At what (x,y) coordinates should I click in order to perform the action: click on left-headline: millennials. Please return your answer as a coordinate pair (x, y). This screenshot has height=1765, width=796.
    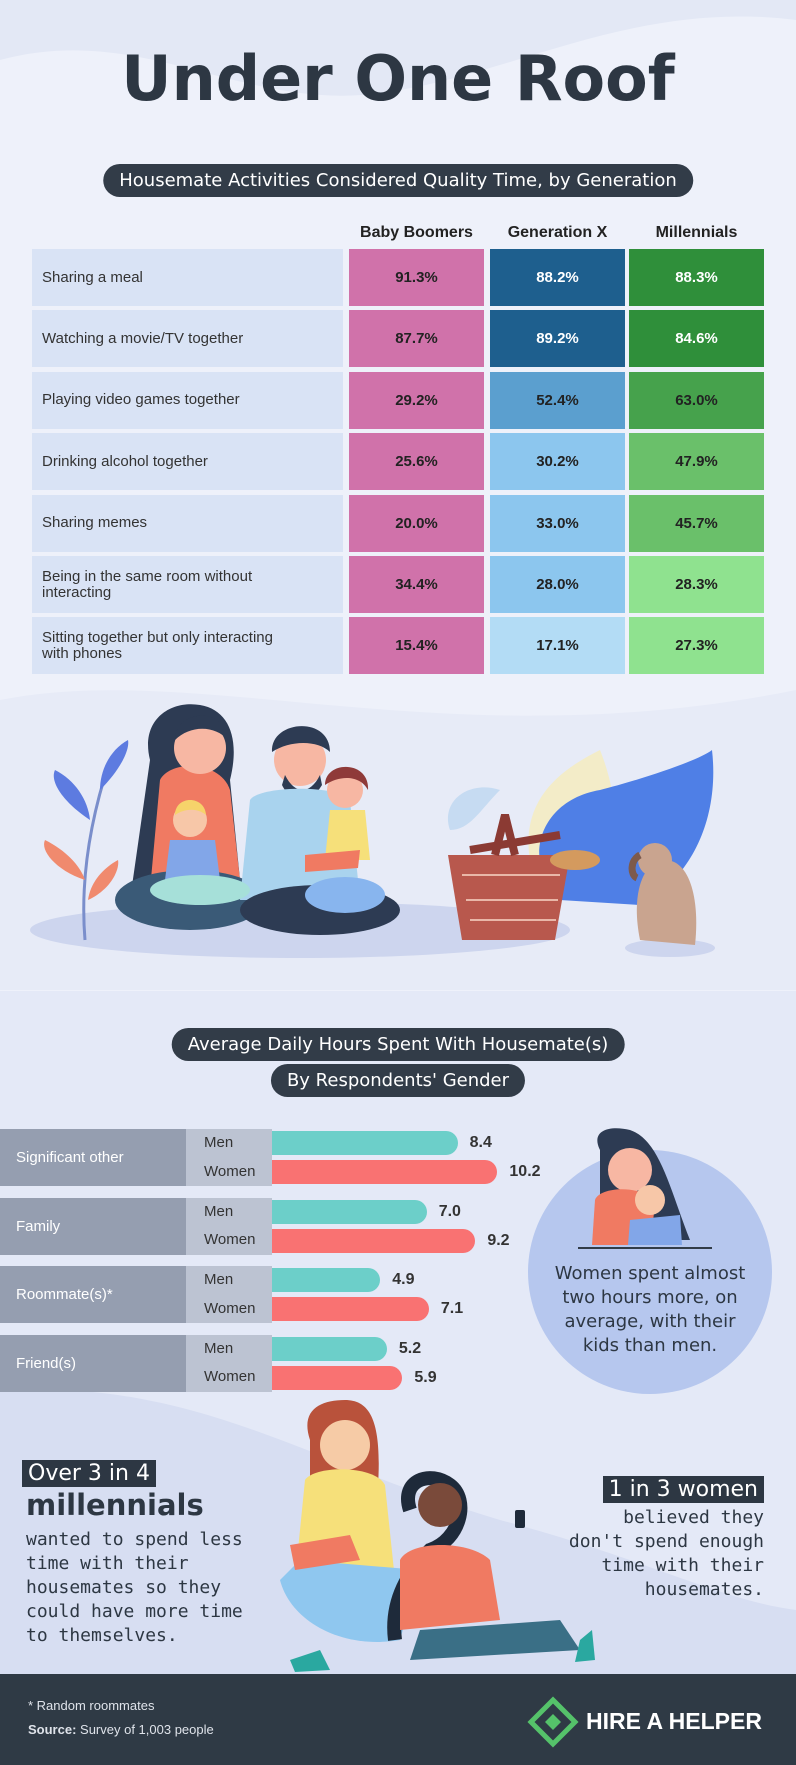
    Looking at the image, I should click on (115, 1505).